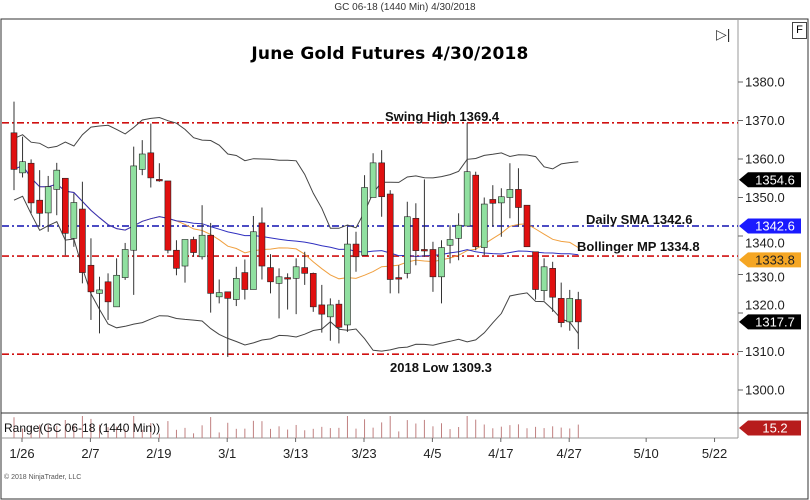 Image resolution: width=810 pixels, height=500 pixels. Describe the element at coordinates (765, 242) in the screenshot. I see `y-tick-label: 1340.0` at that location.